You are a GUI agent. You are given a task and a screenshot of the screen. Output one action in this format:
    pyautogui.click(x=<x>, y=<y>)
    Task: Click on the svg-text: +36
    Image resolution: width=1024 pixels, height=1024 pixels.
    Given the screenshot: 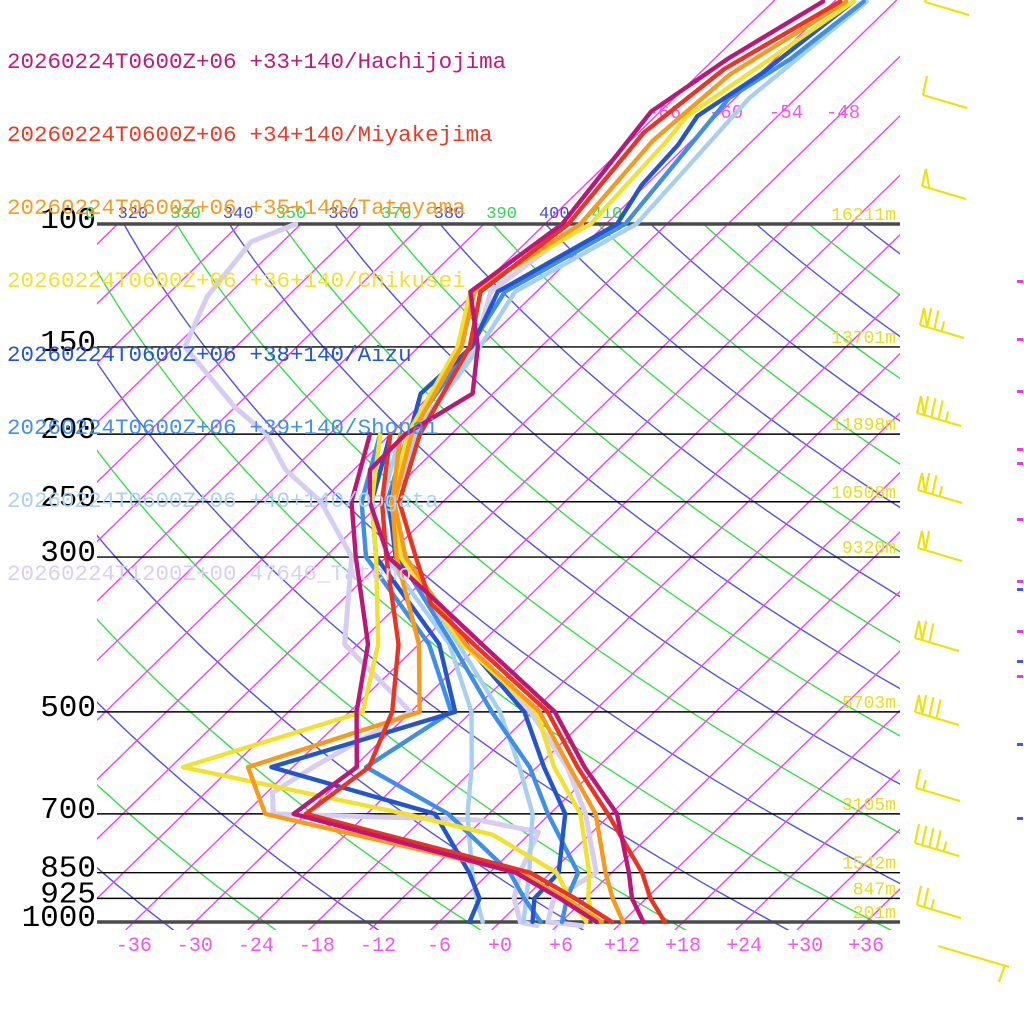 What is the action you would take?
    pyautogui.click(x=866, y=946)
    